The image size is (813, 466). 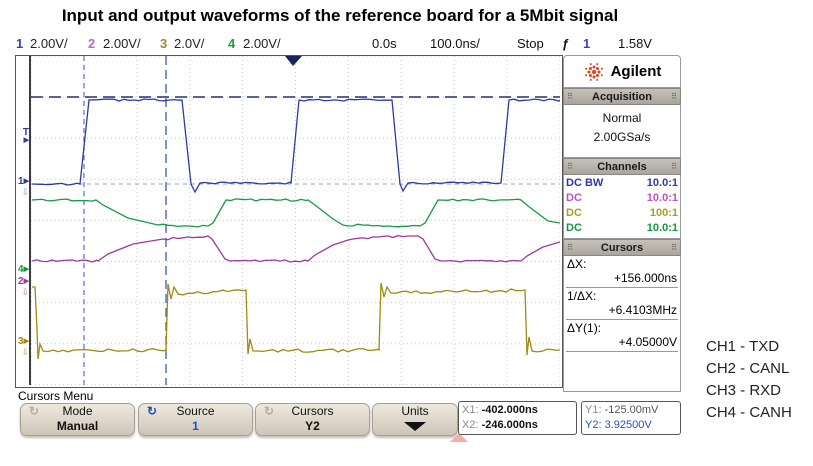 What do you see at coordinates (749, 412) in the screenshot?
I see `legend-ch4: CH4 - CANH` at bounding box center [749, 412].